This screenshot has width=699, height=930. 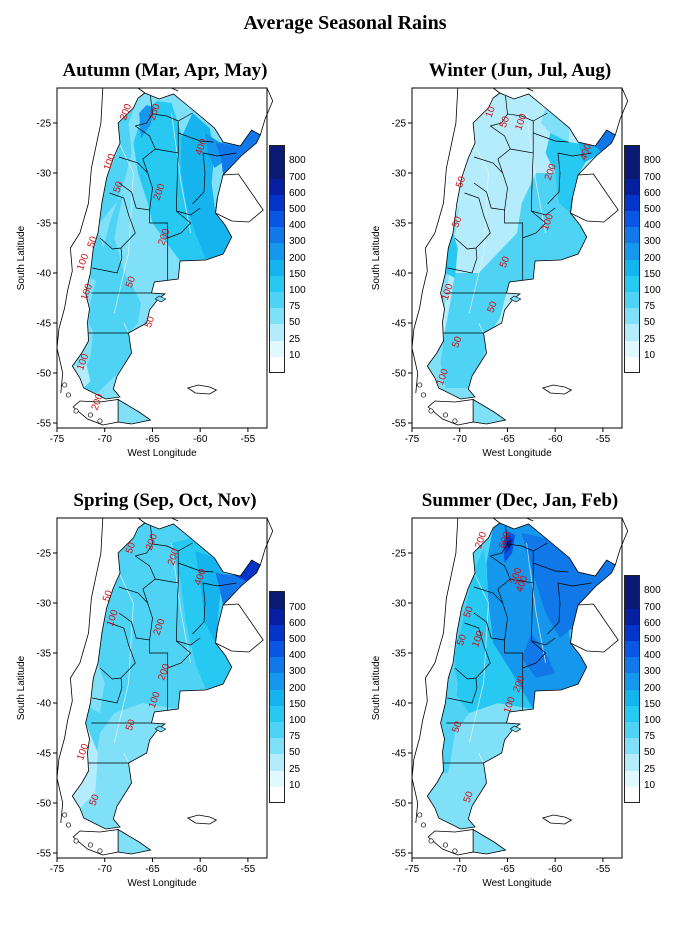 I want to click on legend-label: 800, so click(x=652, y=161).